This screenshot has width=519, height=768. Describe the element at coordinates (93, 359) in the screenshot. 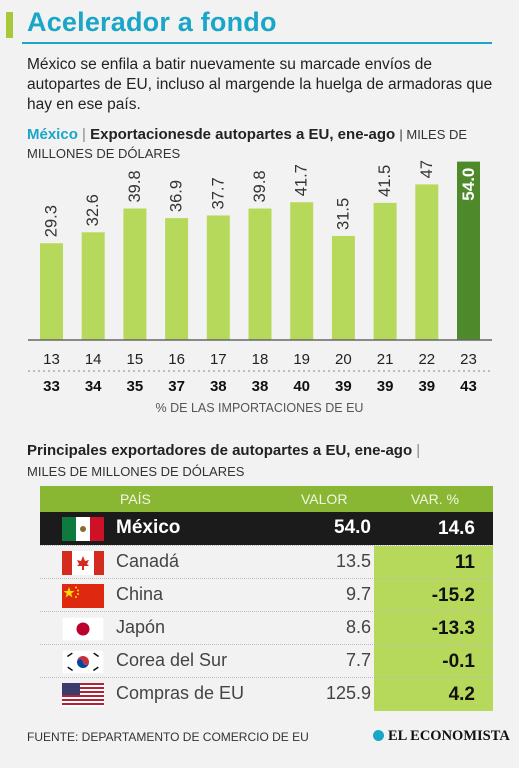

I see `x-tick-label: 14` at that location.